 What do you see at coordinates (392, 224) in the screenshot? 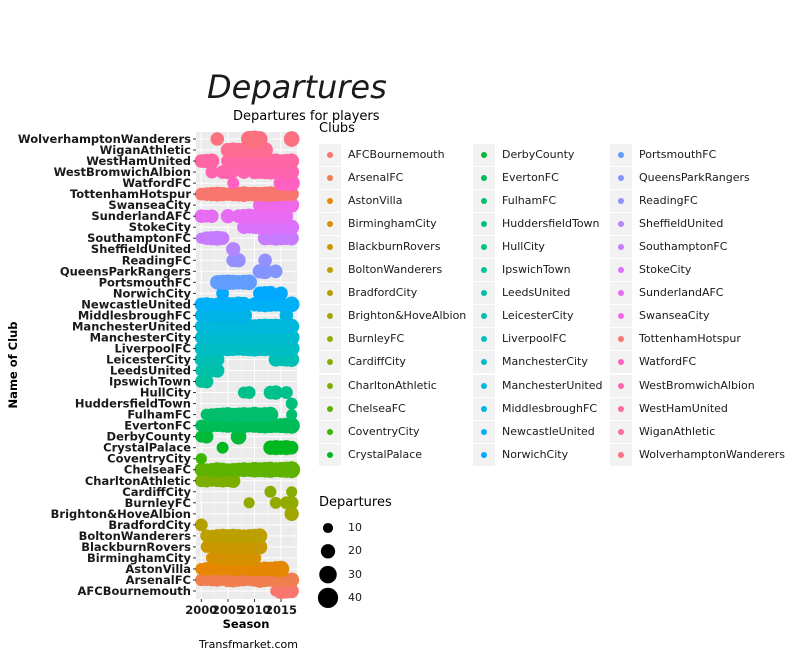
I see `legend-label: BirminghamCity` at bounding box center [392, 224].